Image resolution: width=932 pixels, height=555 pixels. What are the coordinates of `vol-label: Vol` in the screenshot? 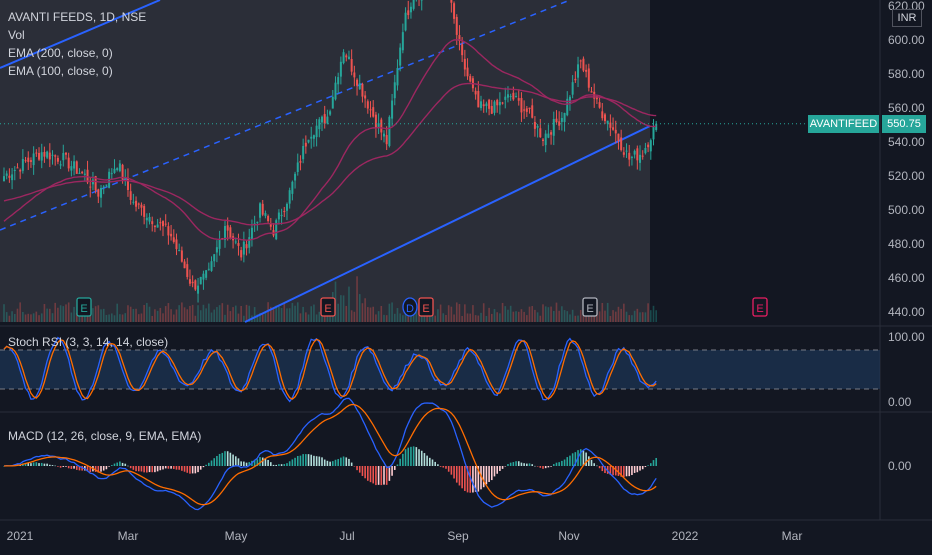 It's located at (77, 35).